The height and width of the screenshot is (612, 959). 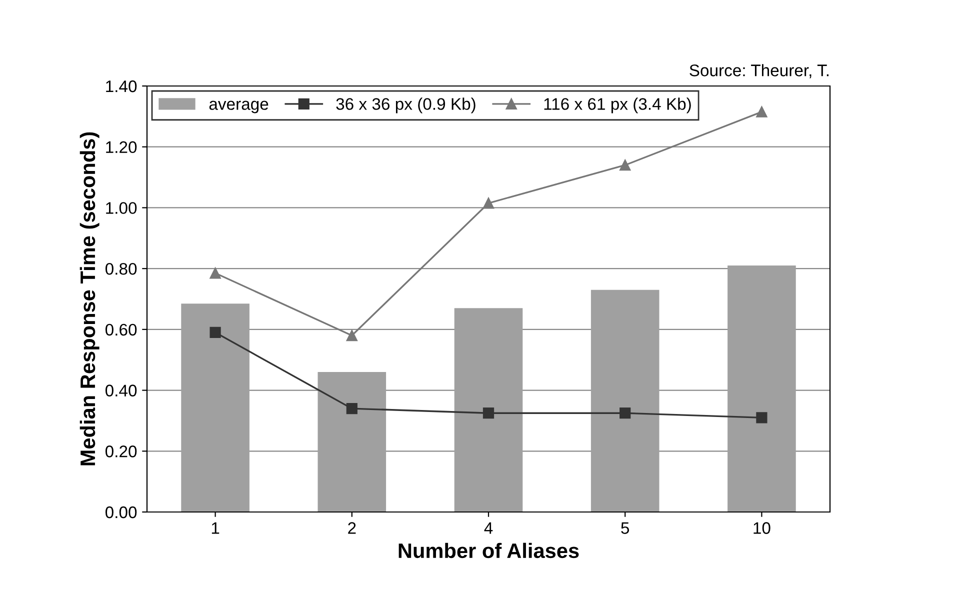 I want to click on y-tick-label: 0.00, so click(x=121, y=512).